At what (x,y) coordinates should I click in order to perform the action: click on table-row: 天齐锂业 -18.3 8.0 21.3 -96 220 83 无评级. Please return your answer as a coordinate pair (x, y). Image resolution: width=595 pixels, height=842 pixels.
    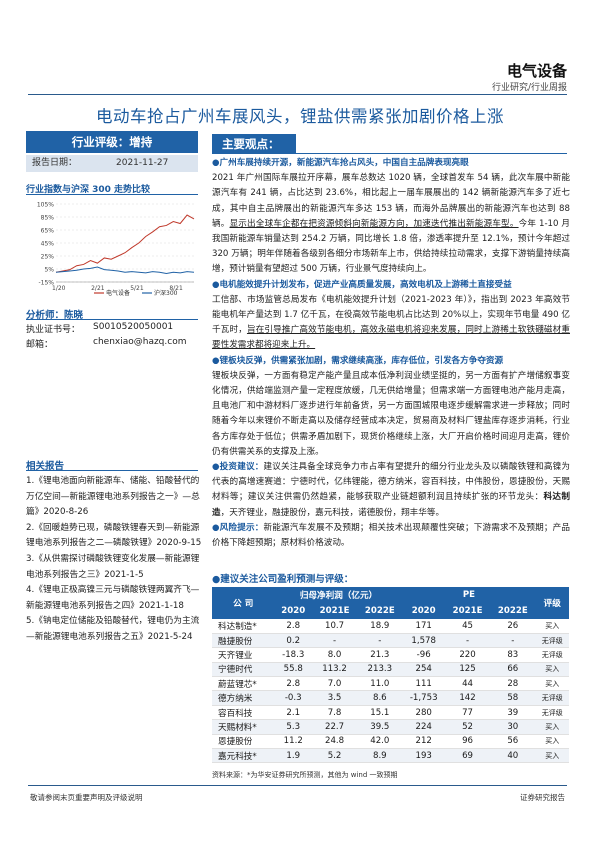
    Looking at the image, I should click on (390, 655).